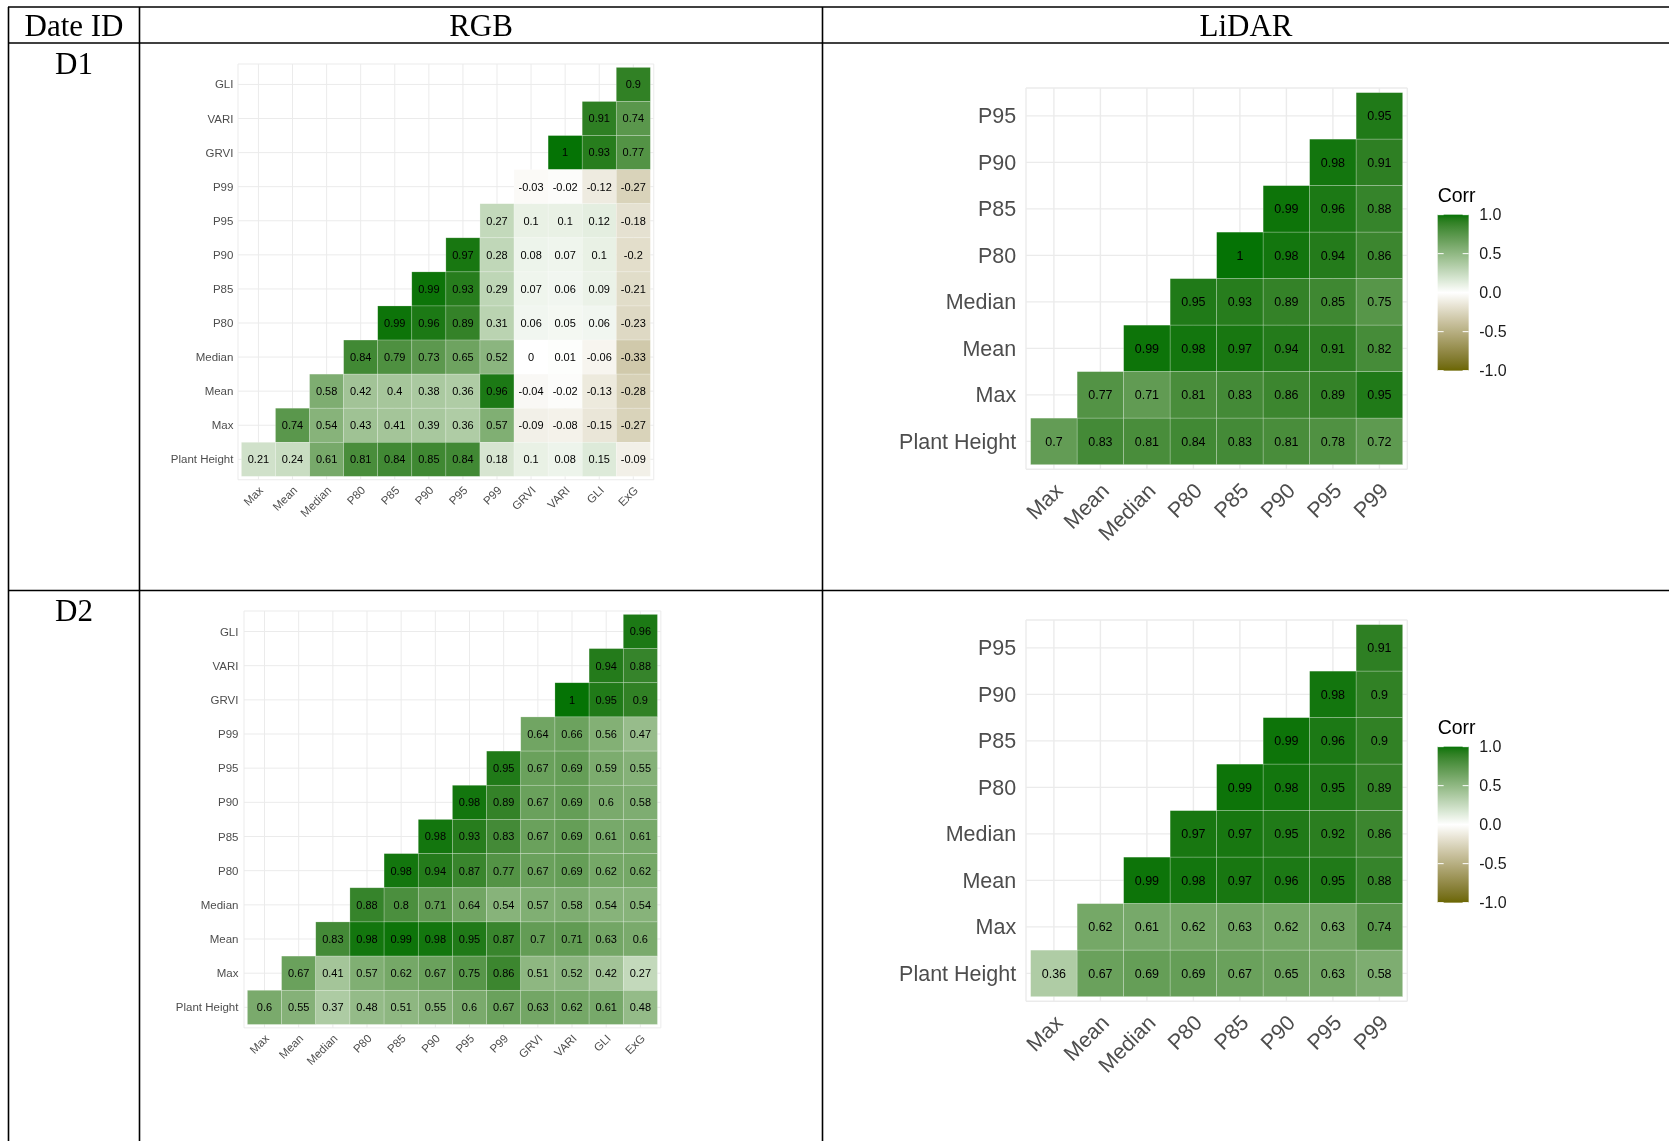 Image resolution: width=1669 pixels, height=1141 pixels. I want to click on y-tick-label: P85, so click(222, 288).